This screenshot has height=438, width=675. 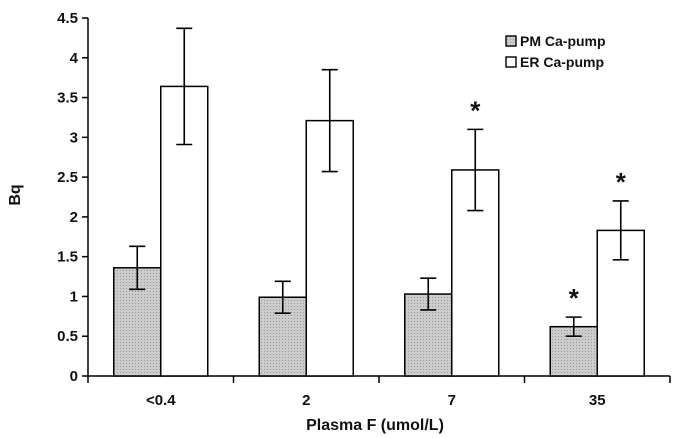 I want to click on x-tick-label: 7, so click(x=452, y=400).